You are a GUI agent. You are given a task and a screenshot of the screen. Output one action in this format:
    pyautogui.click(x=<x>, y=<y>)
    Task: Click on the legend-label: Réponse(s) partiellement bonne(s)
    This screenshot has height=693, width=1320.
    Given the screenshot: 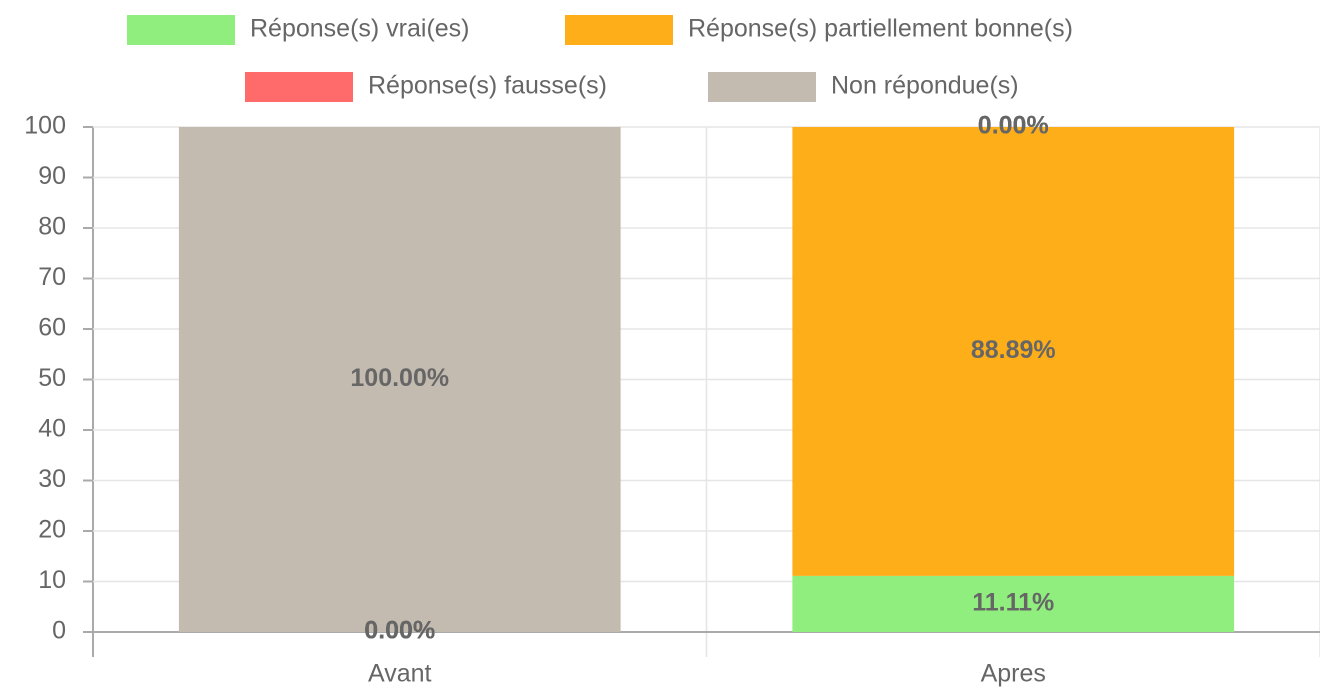 What is the action you would take?
    pyautogui.click(x=880, y=29)
    